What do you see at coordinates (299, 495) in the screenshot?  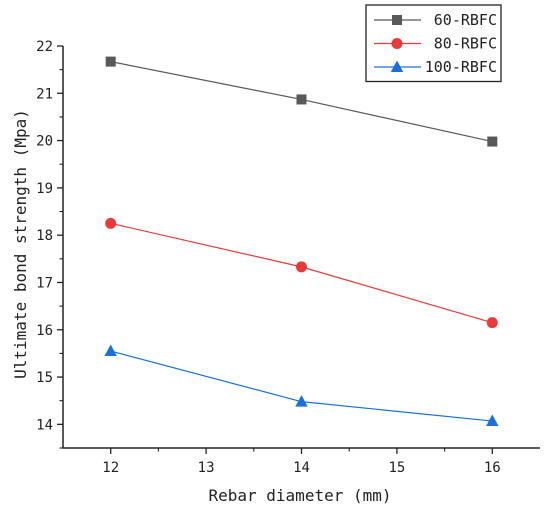 I see `x-axis-title: Rebar diameter (mm)` at bounding box center [299, 495].